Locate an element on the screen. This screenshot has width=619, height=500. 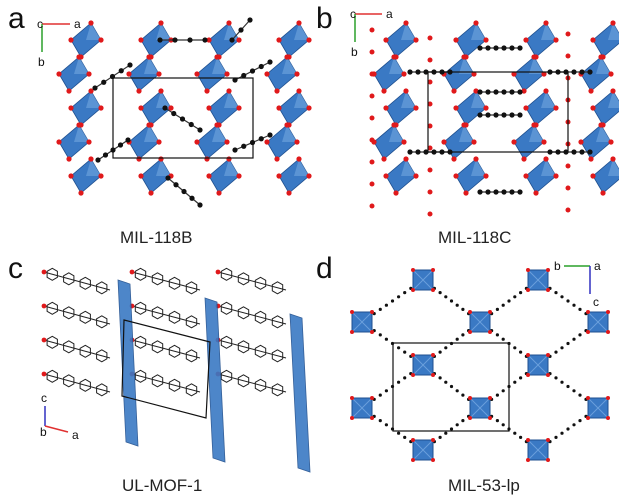
unit-cell-box is located at coordinates (498, 112).